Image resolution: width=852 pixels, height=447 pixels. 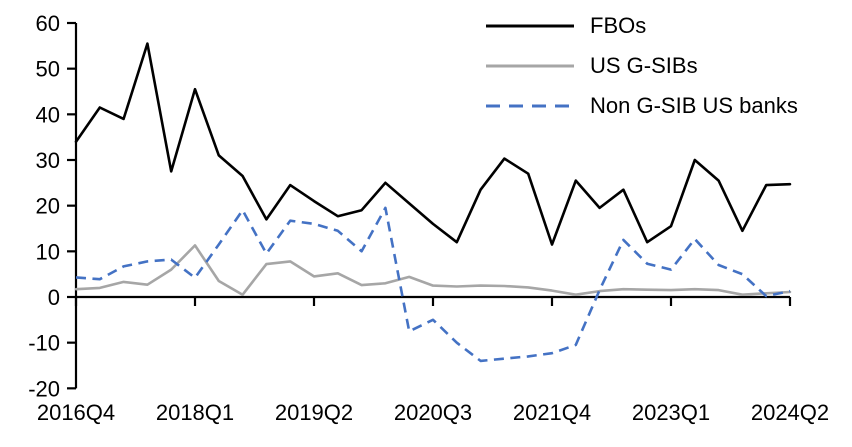 I want to click on y-tick-label: 50, so click(x=48, y=69).